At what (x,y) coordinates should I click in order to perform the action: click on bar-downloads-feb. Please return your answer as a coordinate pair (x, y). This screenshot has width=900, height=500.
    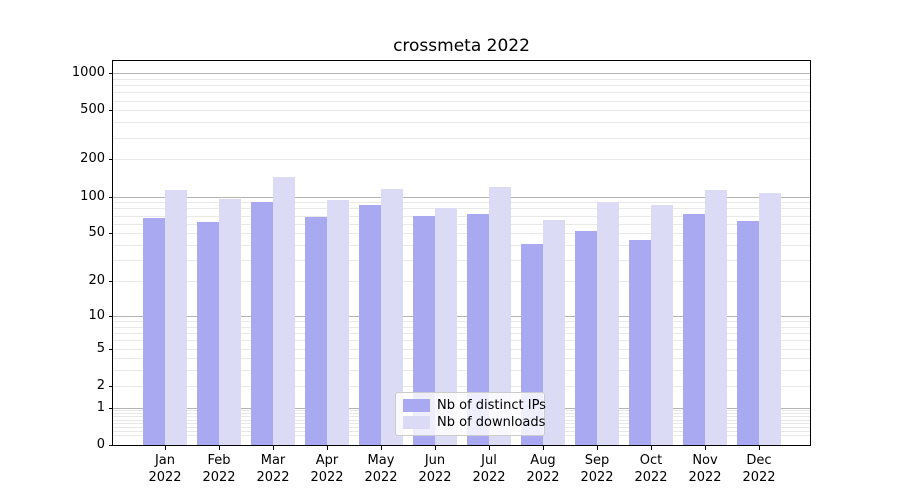
    Looking at the image, I should click on (230, 322).